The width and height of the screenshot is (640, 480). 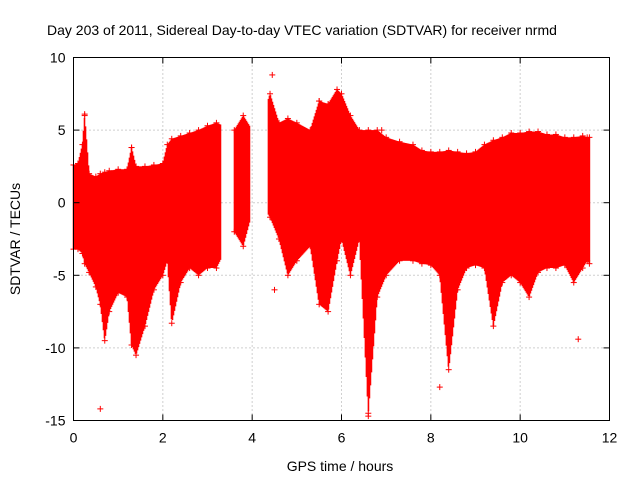 What do you see at coordinates (342, 438) in the screenshot?
I see `x-tick-label: 6` at bounding box center [342, 438].